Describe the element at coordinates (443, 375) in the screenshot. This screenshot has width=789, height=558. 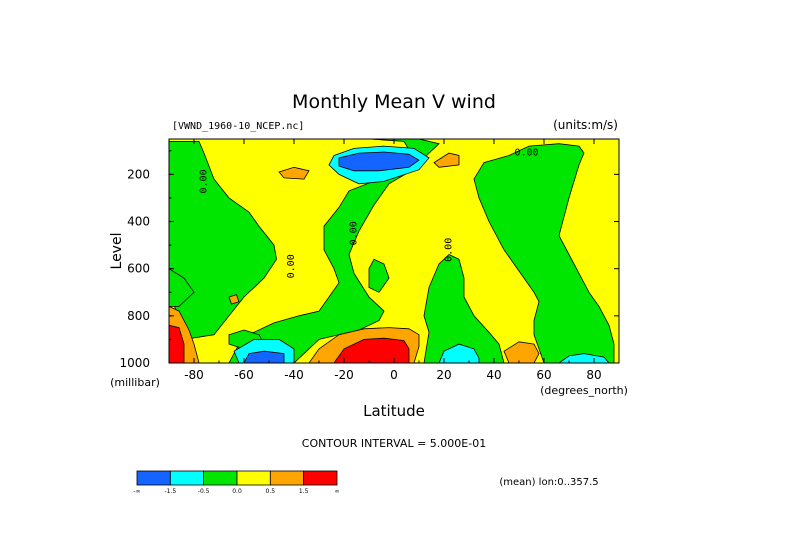
I see `x-tick-label: 20` at that location.